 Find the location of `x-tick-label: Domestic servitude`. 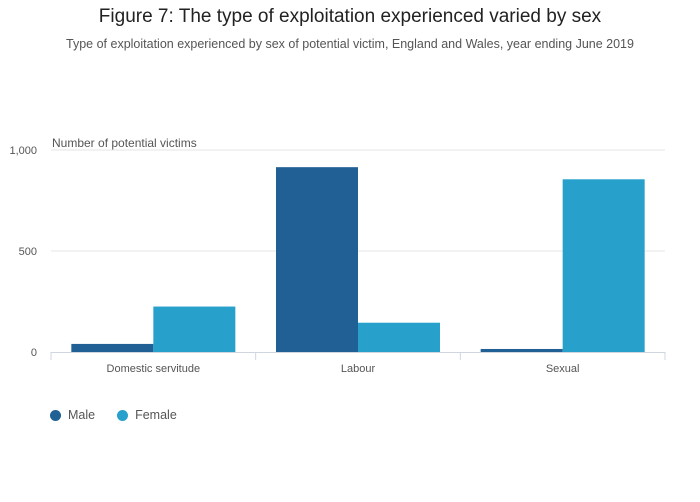

x-tick-label: Domestic servitude is located at coordinates (154, 369).